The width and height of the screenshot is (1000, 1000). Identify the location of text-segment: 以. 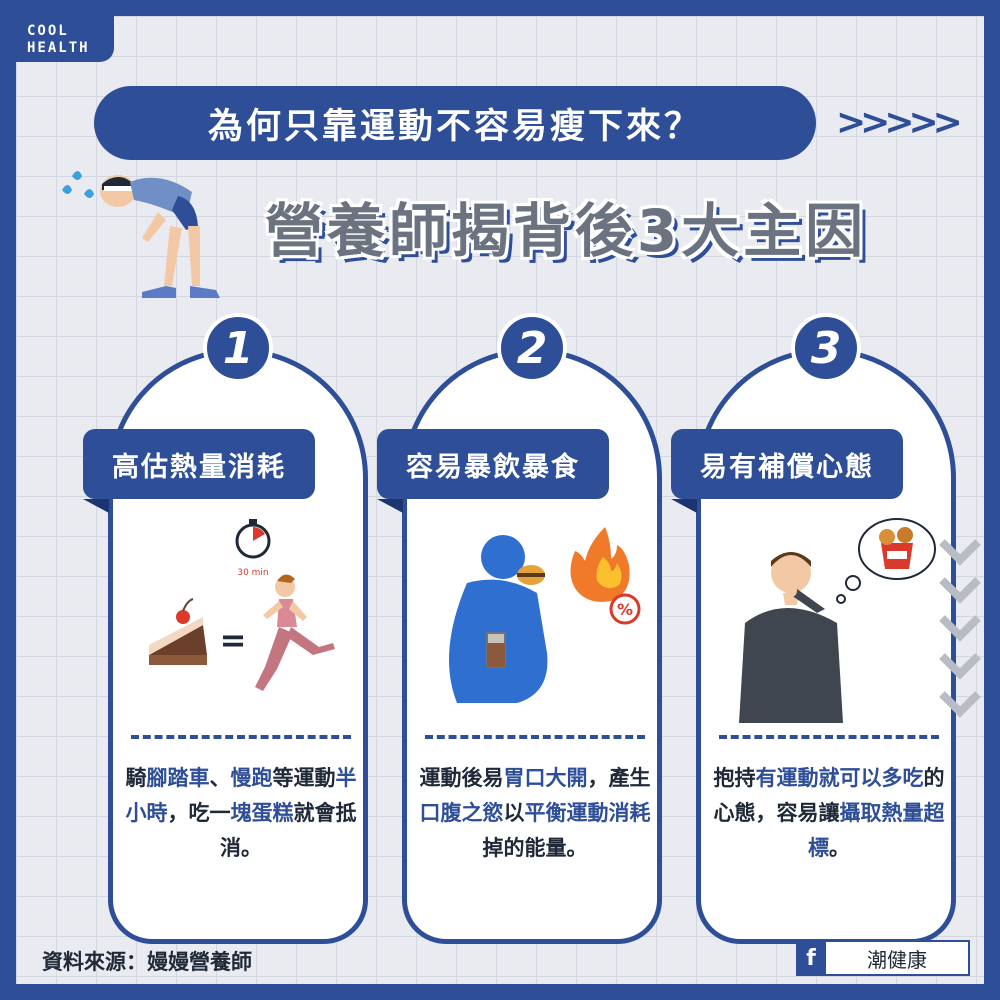
(514, 813).